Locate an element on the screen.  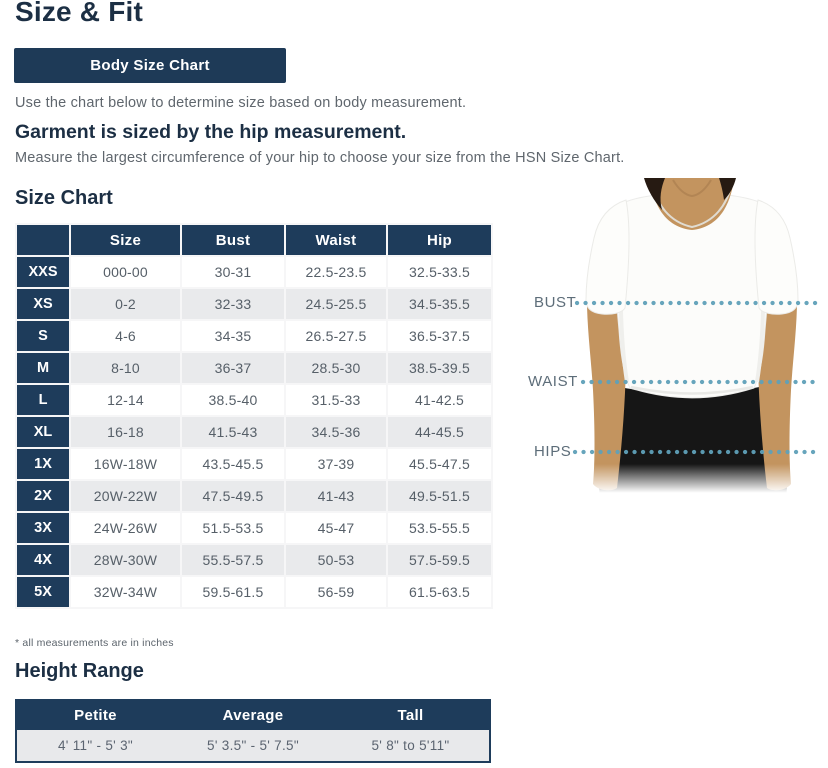
cell-waist: 26.5-27.5 is located at coordinates (336, 336).